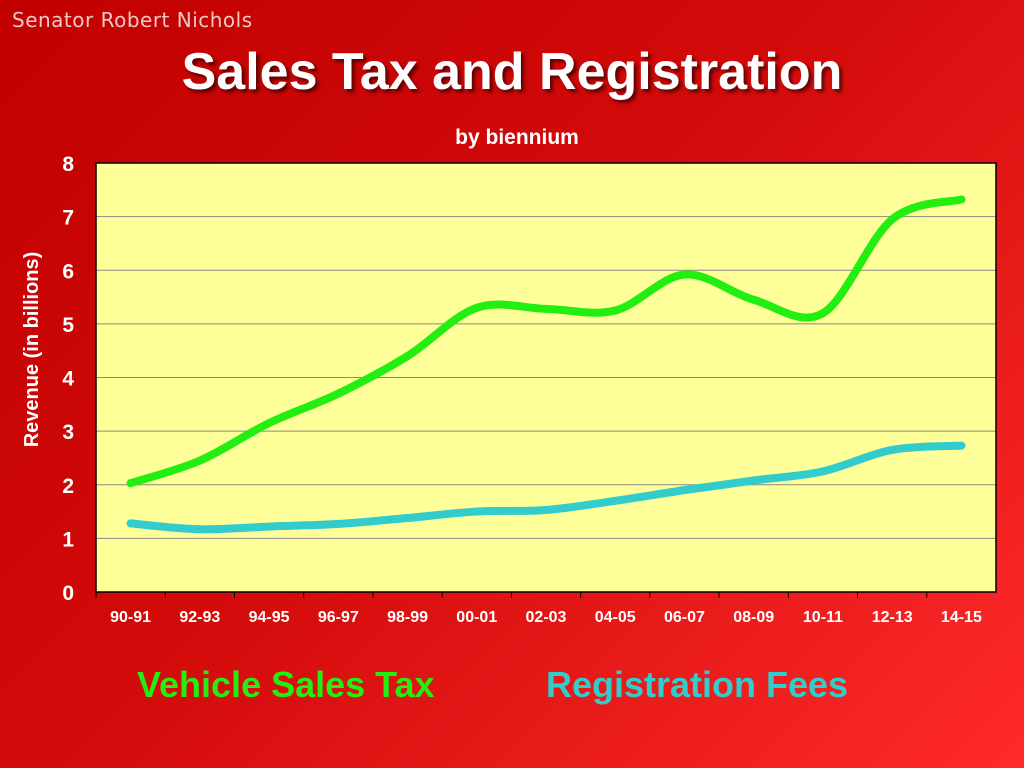 The image size is (1024, 768). What do you see at coordinates (961, 617) in the screenshot?
I see `x-tick-label: 14-15` at bounding box center [961, 617].